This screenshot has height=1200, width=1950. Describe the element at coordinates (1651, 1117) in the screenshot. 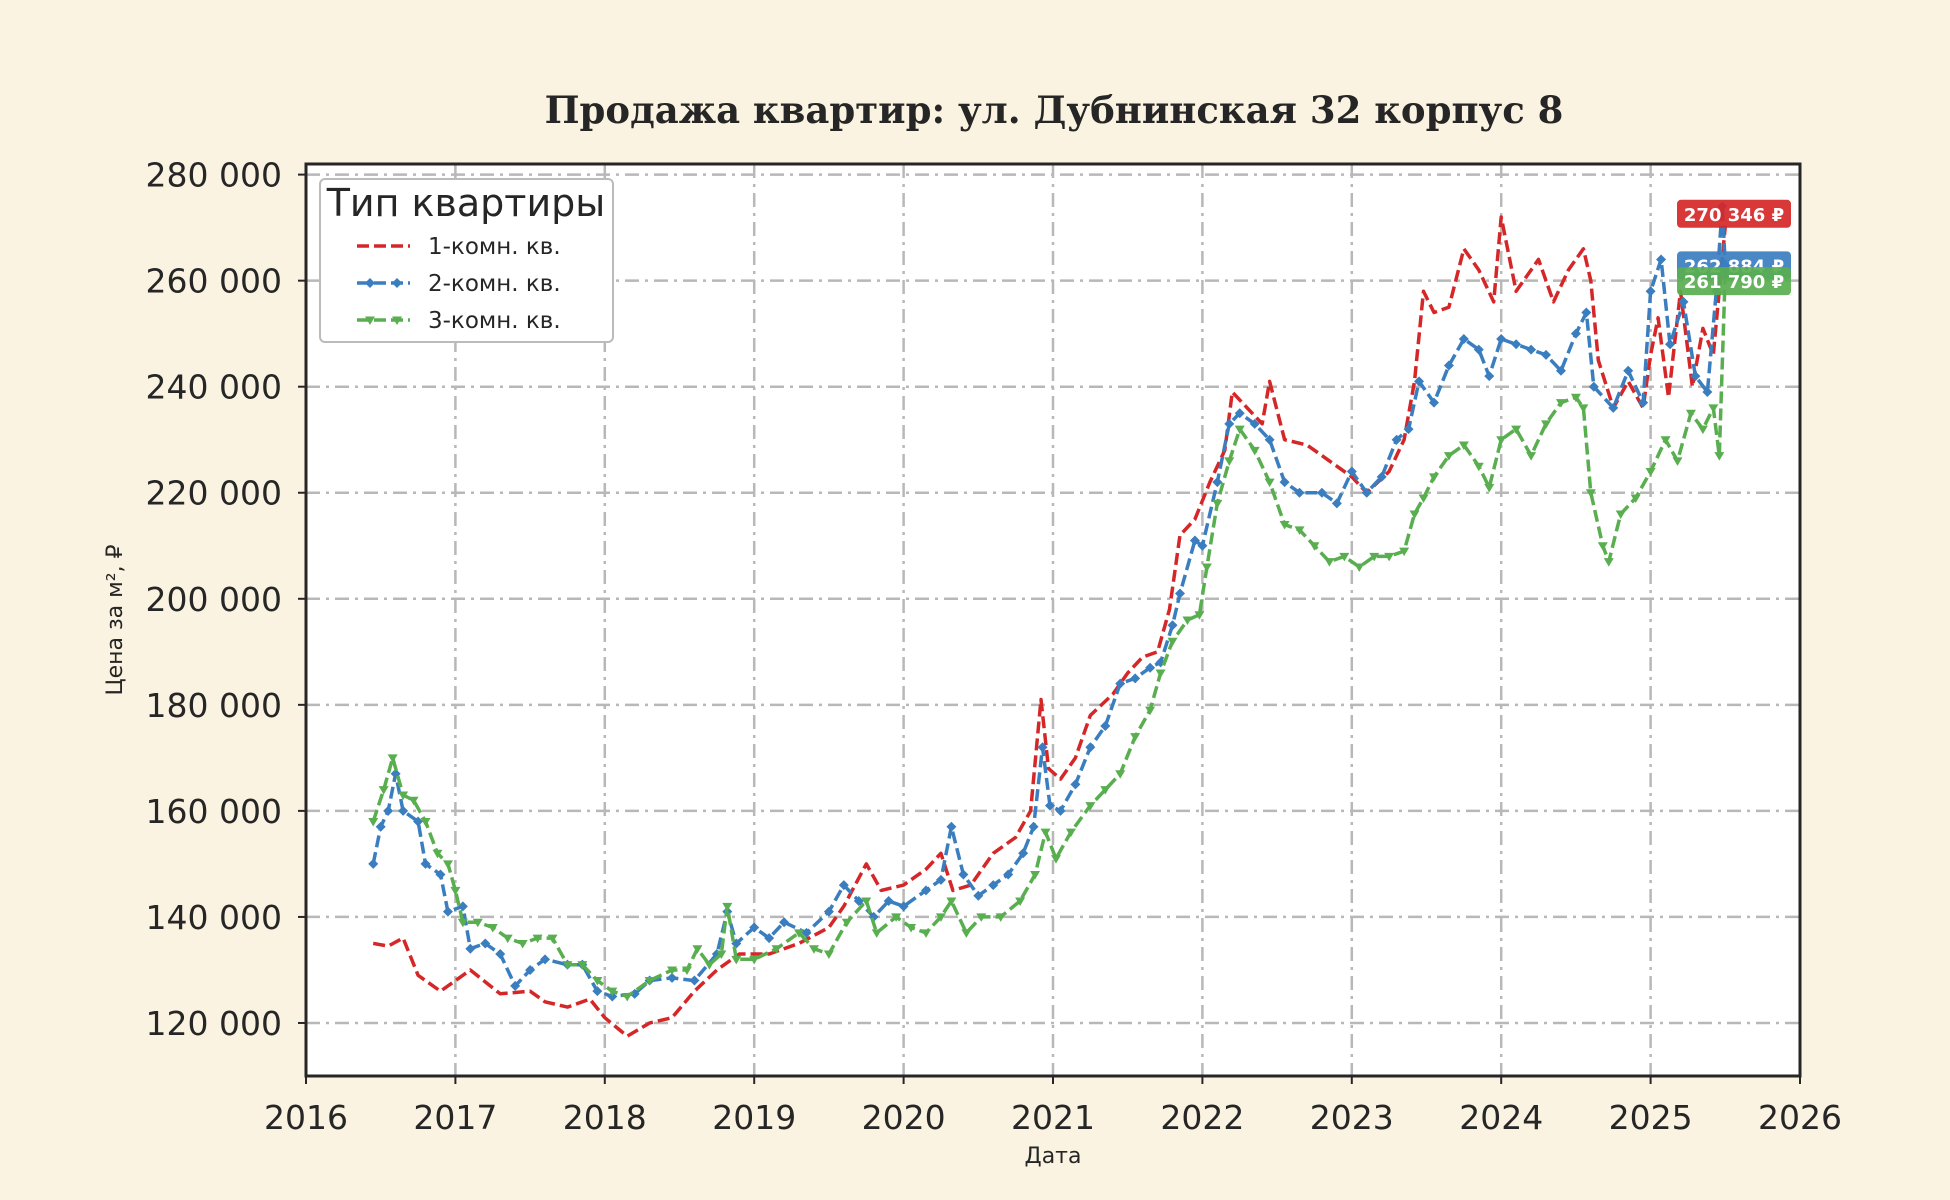

I see `x-tick-label: 2025` at that location.